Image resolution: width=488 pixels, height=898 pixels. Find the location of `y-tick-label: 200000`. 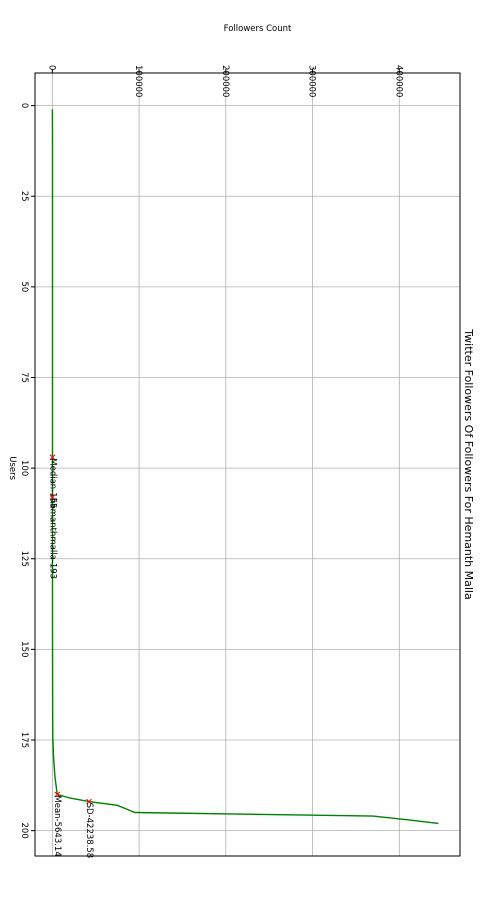

y-tick-label: 200000 is located at coordinates (225, 81).